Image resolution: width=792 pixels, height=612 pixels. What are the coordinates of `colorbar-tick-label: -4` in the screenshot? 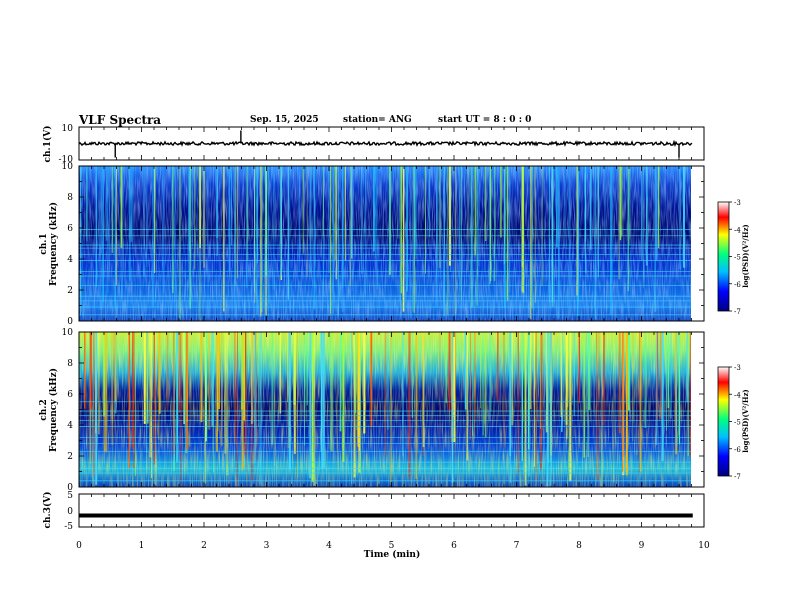 It's located at (737, 395).